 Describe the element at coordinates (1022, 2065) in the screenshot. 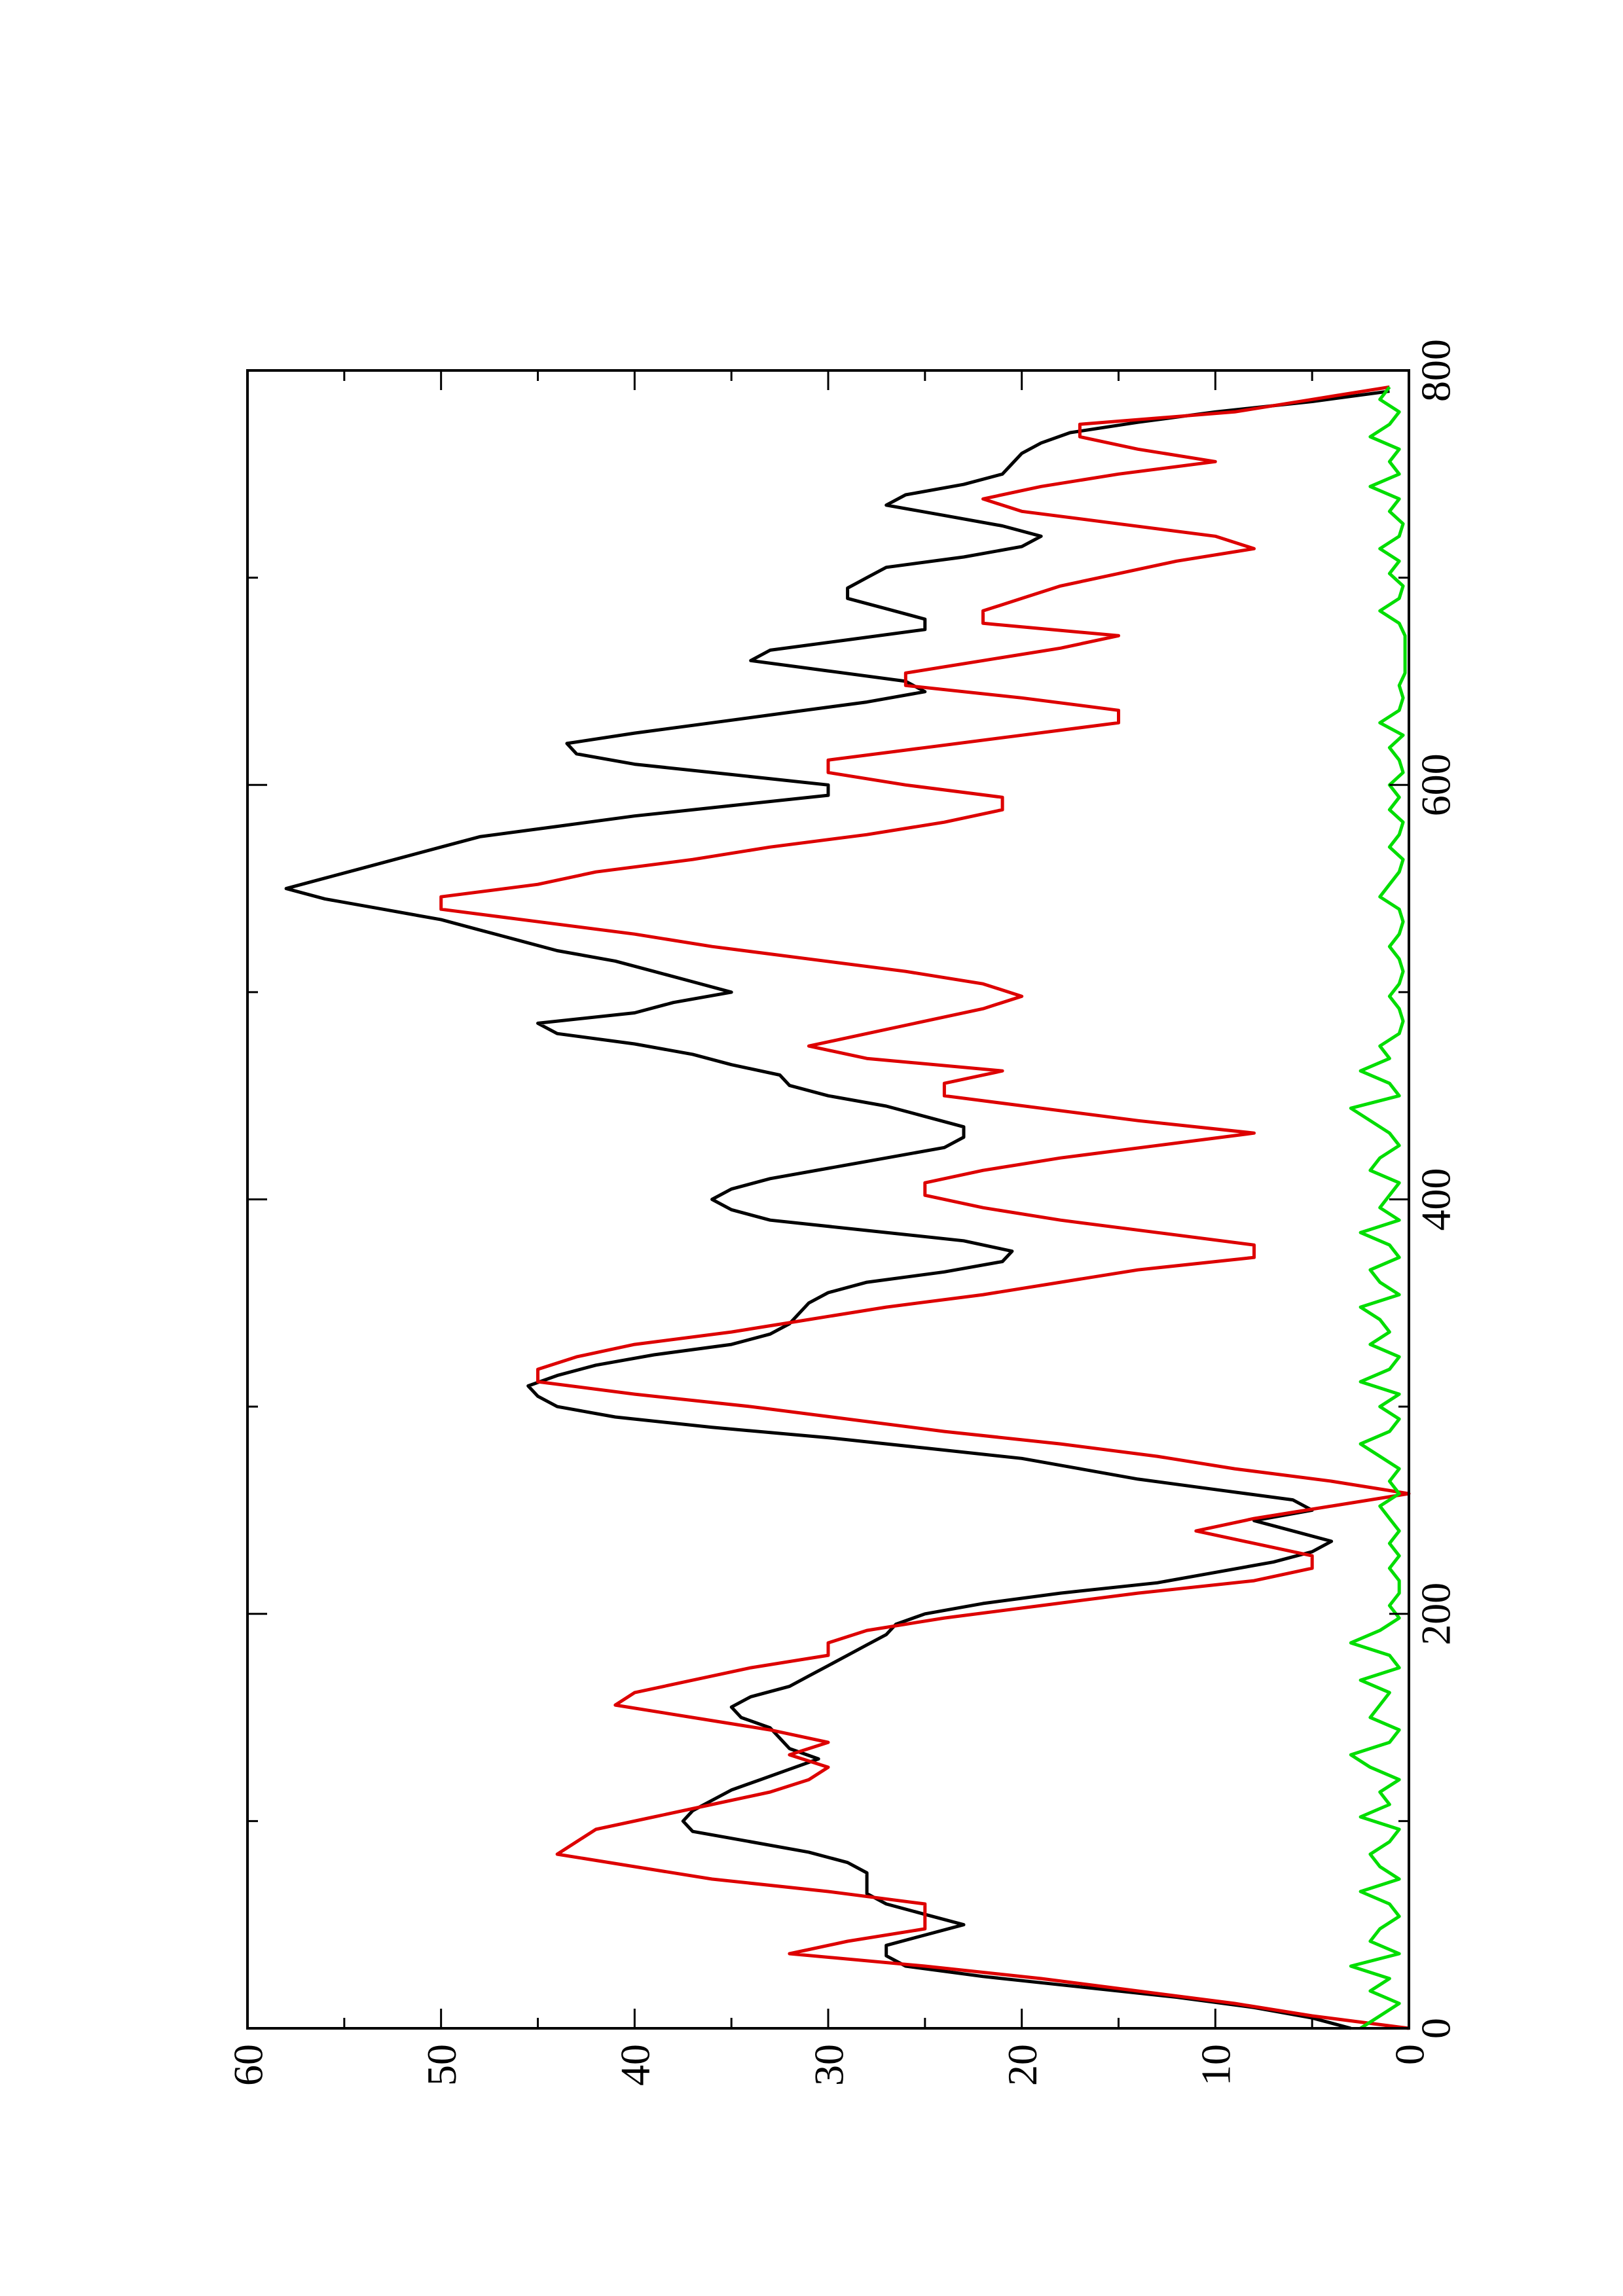

I see `y-tick-label: 20` at that location.